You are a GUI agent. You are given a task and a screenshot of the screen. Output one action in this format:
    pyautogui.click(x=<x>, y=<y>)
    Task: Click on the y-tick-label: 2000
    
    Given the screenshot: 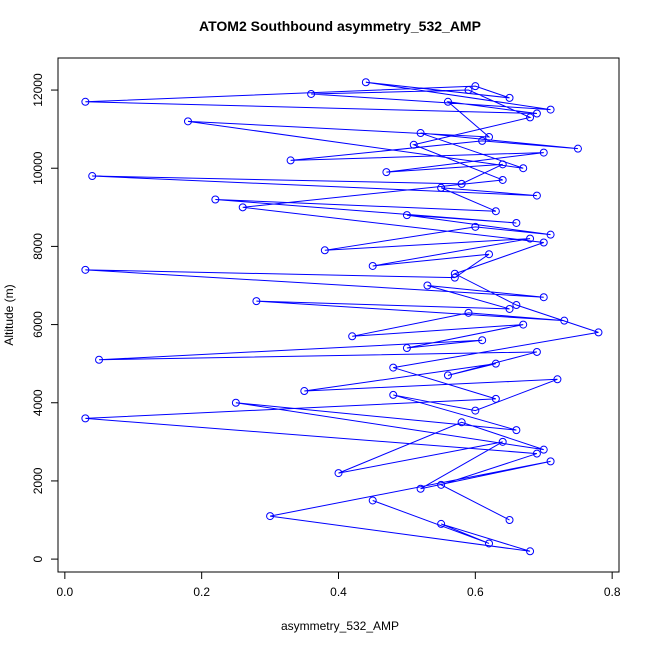 What is the action you would take?
    pyautogui.click(x=38, y=480)
    